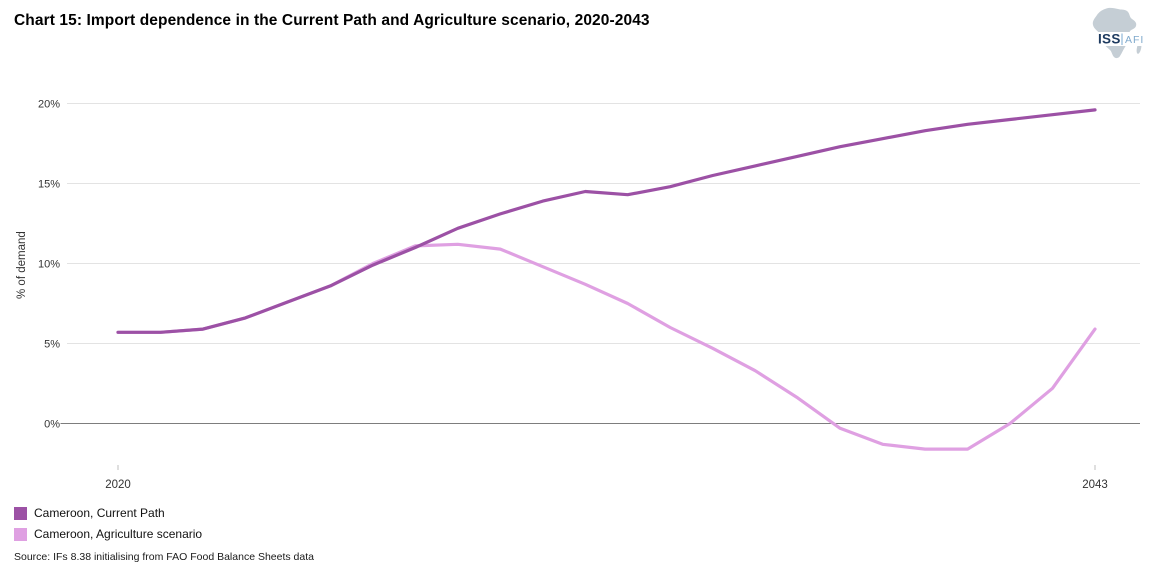 This screenshot has width=1154, height=583. I want to click on x-tick-label: 2020, so click(118, 485).